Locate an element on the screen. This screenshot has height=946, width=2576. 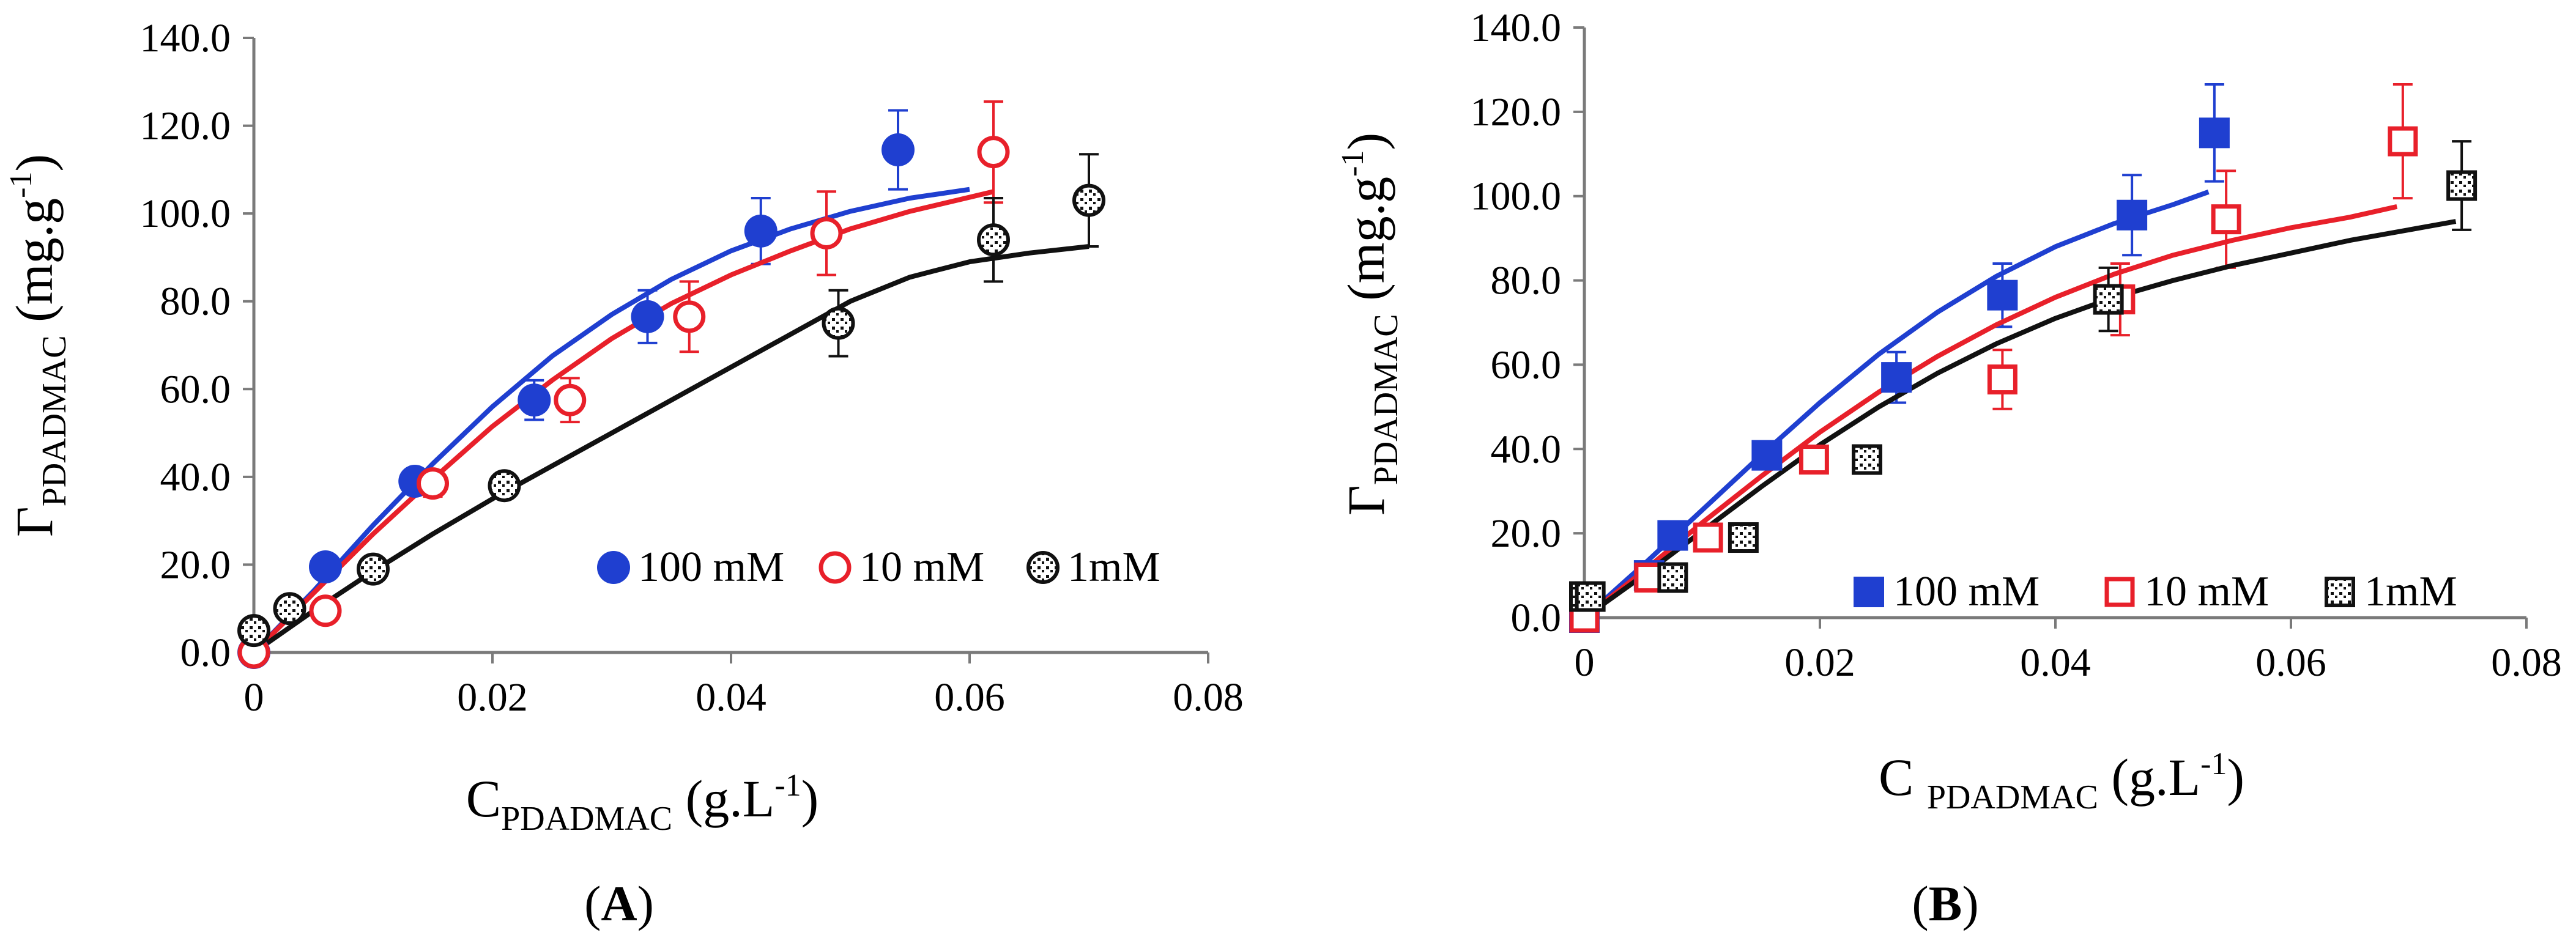
panel-caption: (B) is located at coordinates (1945, 904).